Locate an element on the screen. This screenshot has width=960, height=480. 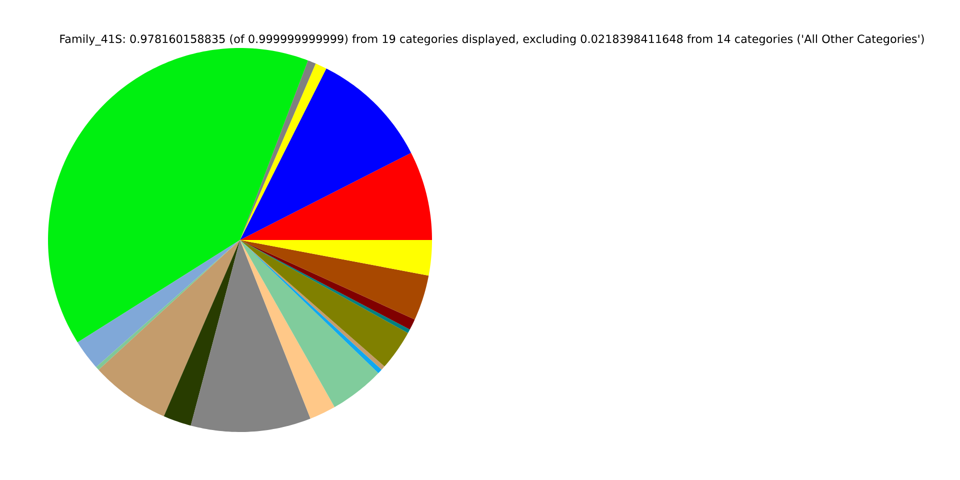
text: Family_41S: 0.978160158835 (of 0.999999999999) from 19 categories displayed, excluding 0.0218398411648 from 14 categories ('All Other Categories') is located at coordinates (492, 40).